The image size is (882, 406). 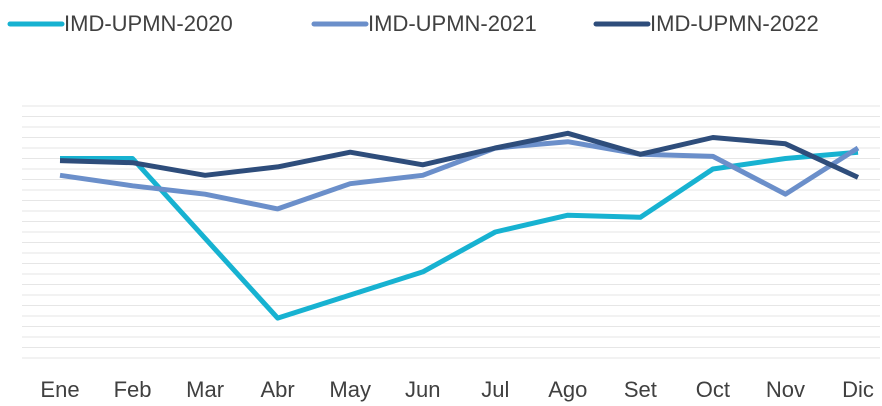 I want to click on x-tick-label: Dic, so click(x=858, y=389).